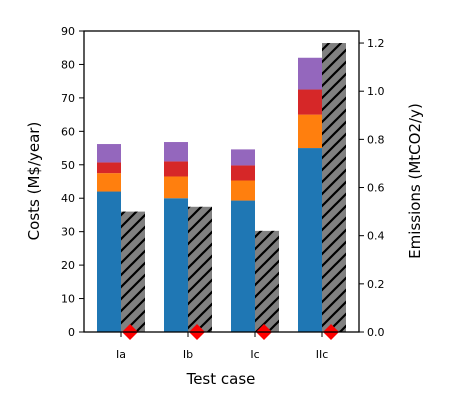  What do you see at coordinates (376, 43) in the screenshot?
I see `y2-tick-label: 1.2` at bounding box center [376, 43].